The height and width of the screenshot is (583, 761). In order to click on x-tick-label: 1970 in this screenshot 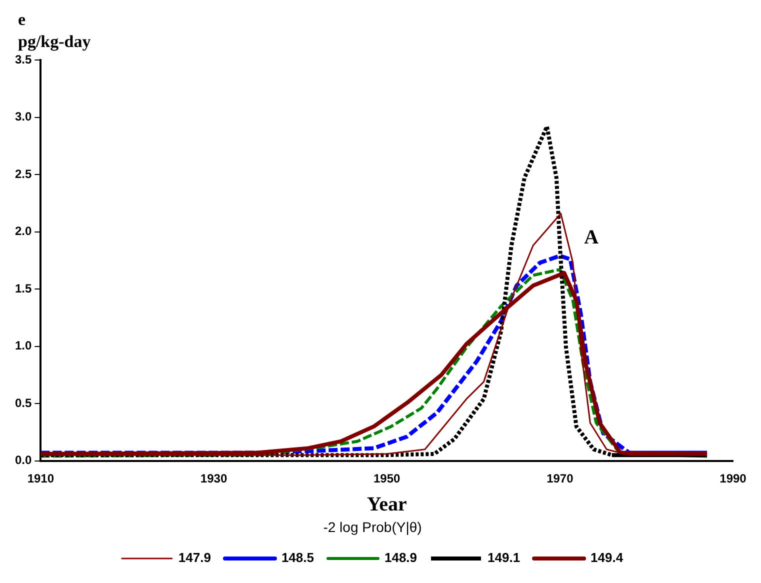, I will do `click(560, 478)`.